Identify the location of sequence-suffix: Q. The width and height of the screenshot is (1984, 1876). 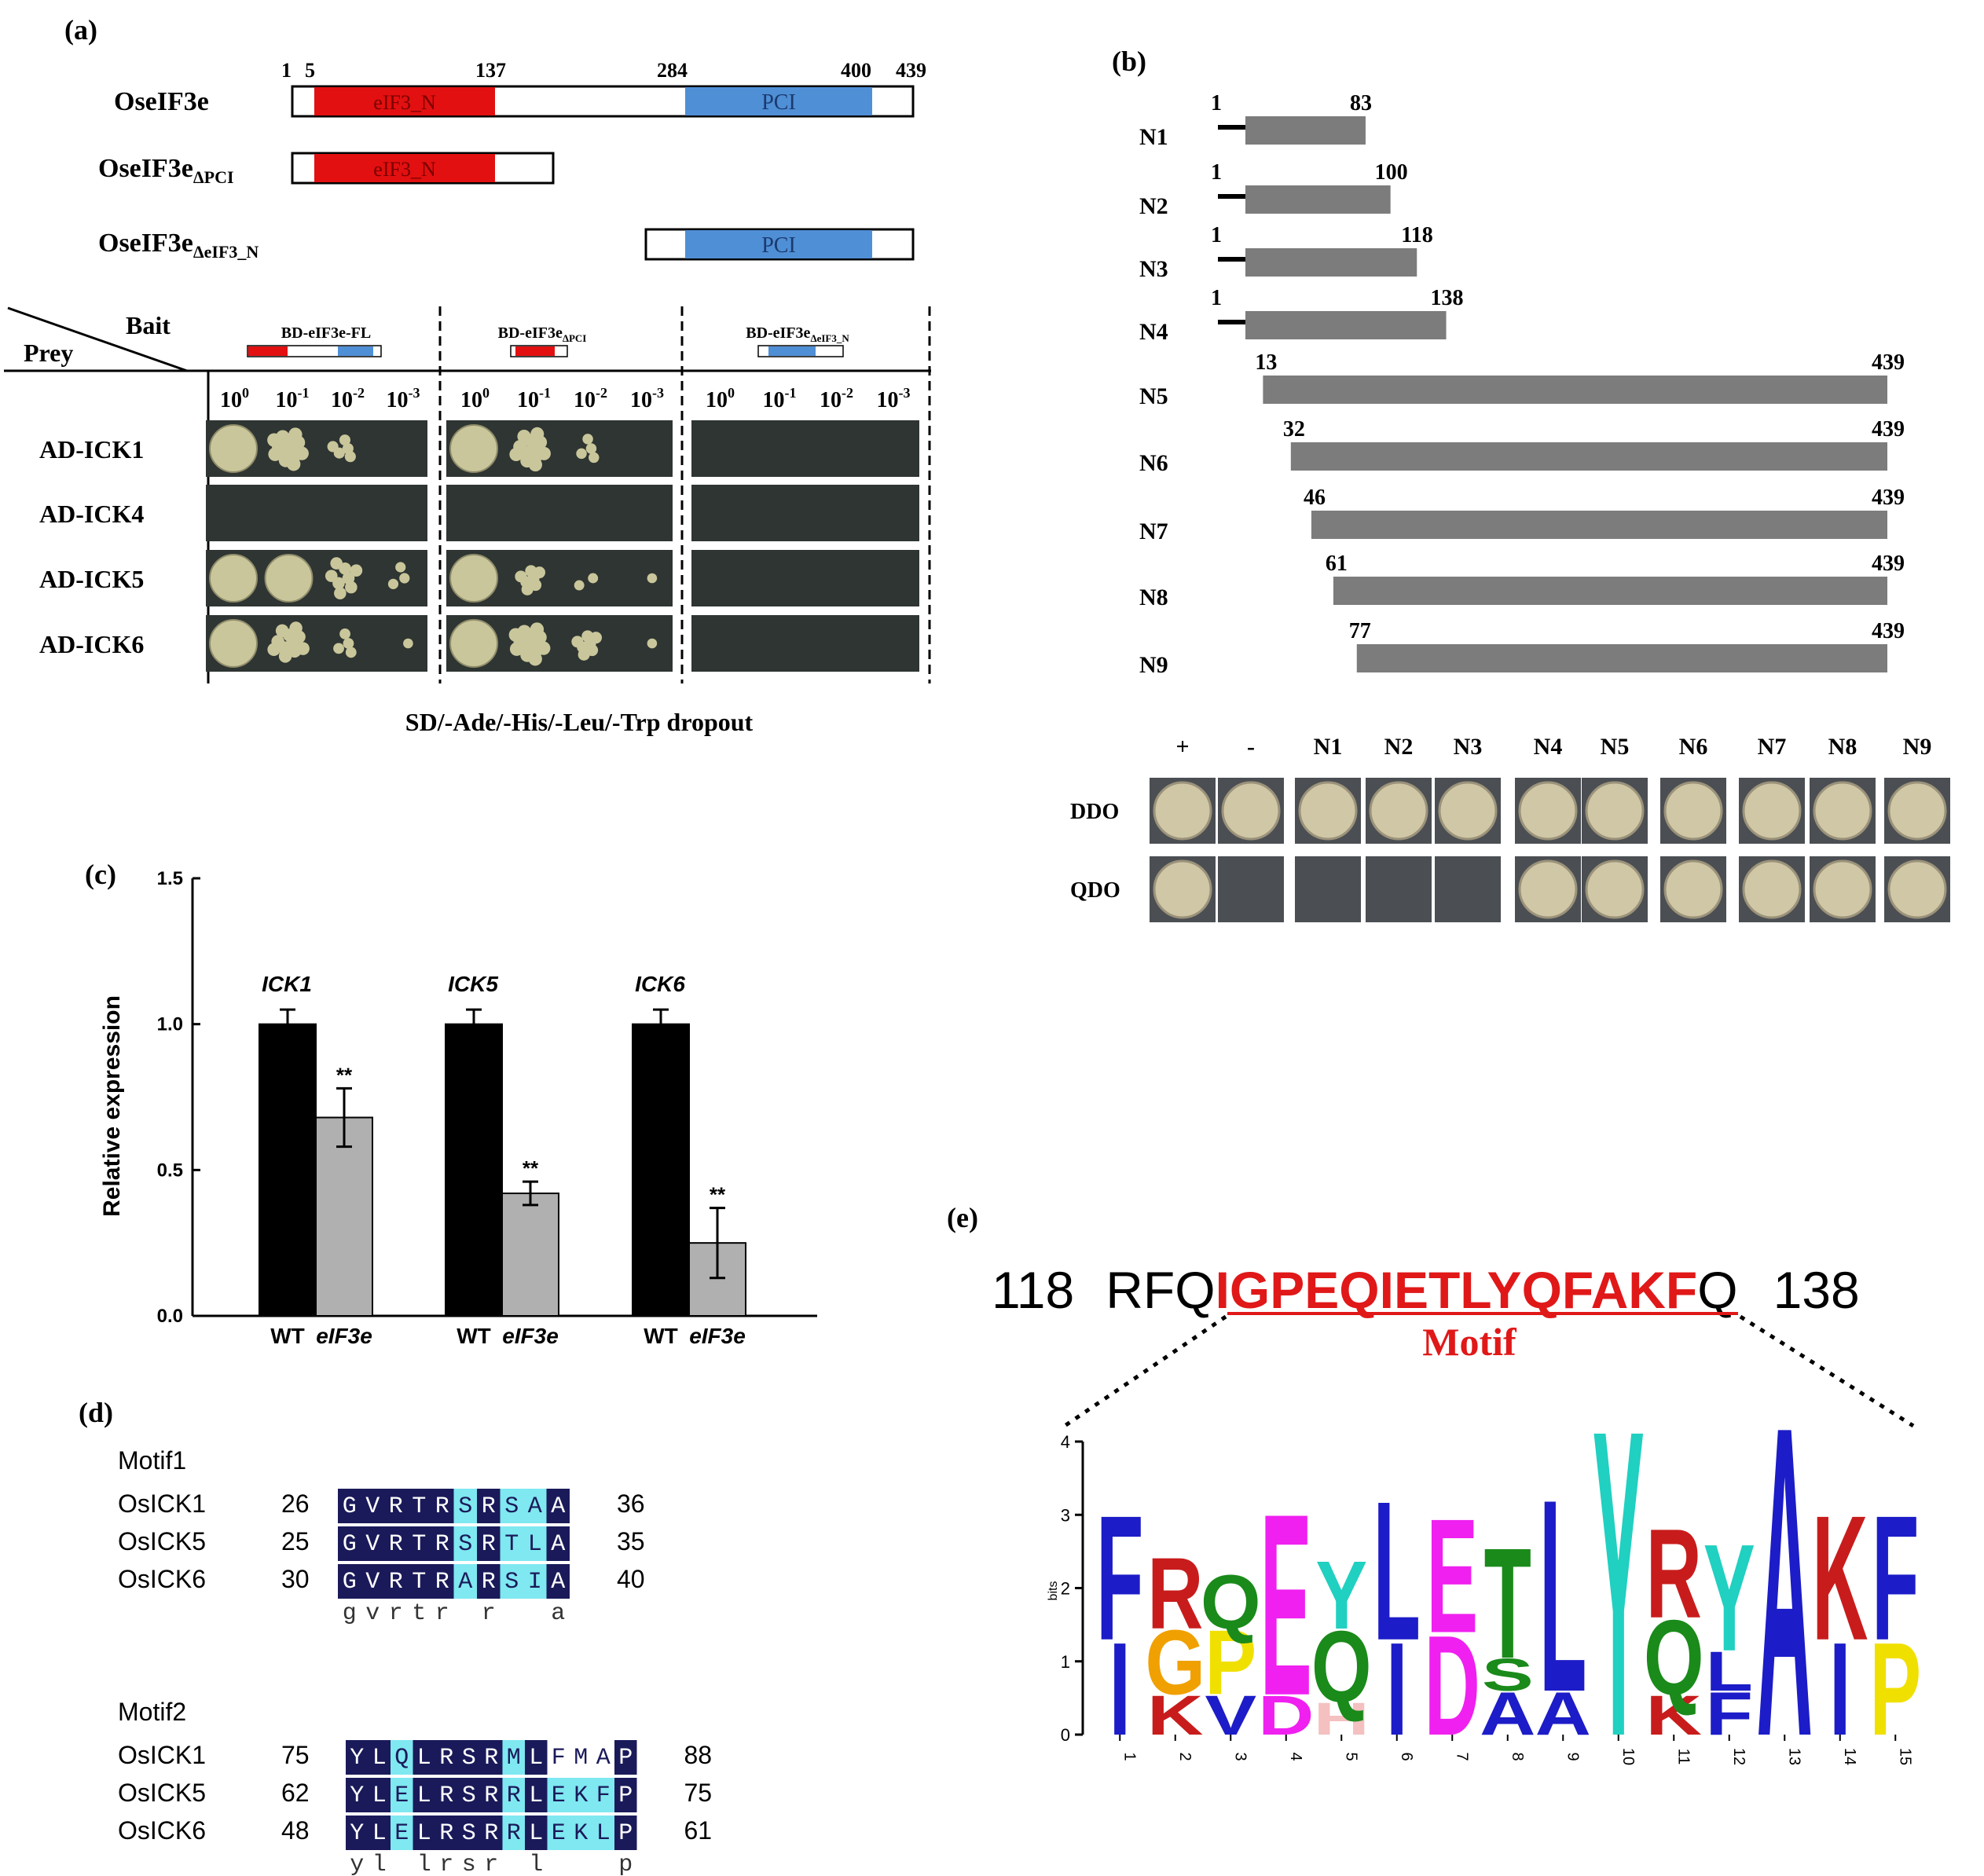
(1717, 1290).